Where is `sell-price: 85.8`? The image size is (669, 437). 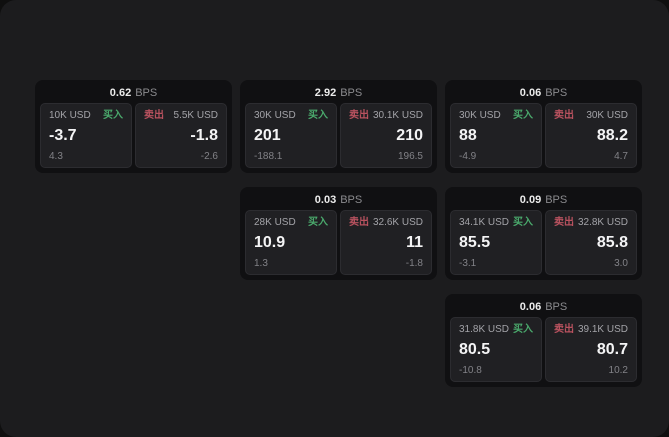
sell-price: 85.8 is located at coordinates (612, 243).